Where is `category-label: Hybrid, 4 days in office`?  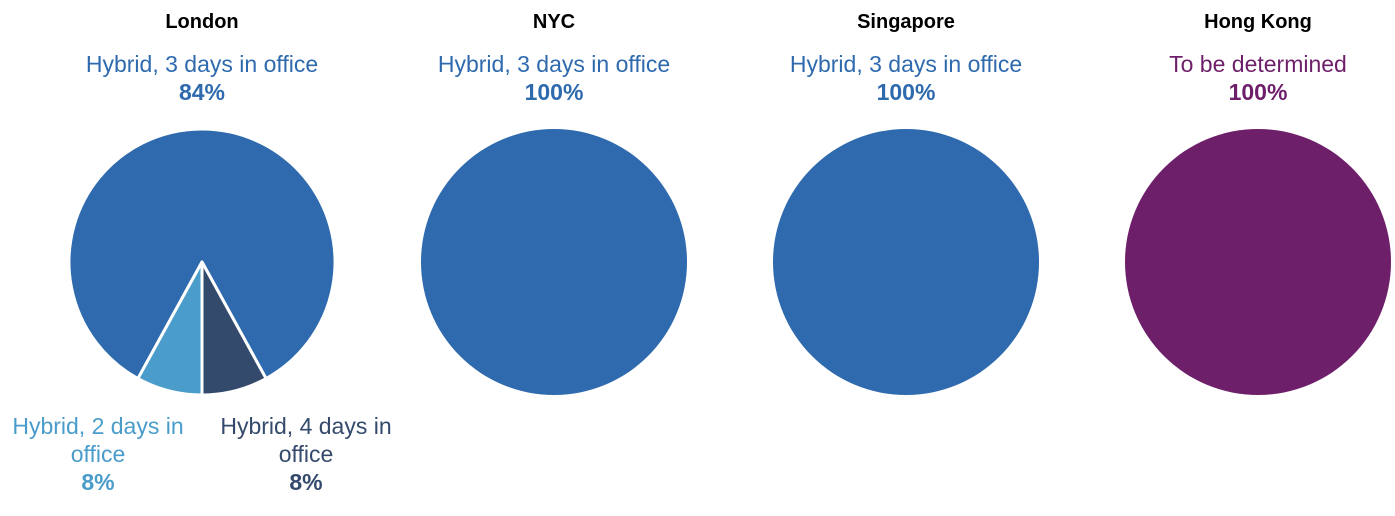
category-label: Hybrid, 4 days in office is located at coordinates (306, 440).